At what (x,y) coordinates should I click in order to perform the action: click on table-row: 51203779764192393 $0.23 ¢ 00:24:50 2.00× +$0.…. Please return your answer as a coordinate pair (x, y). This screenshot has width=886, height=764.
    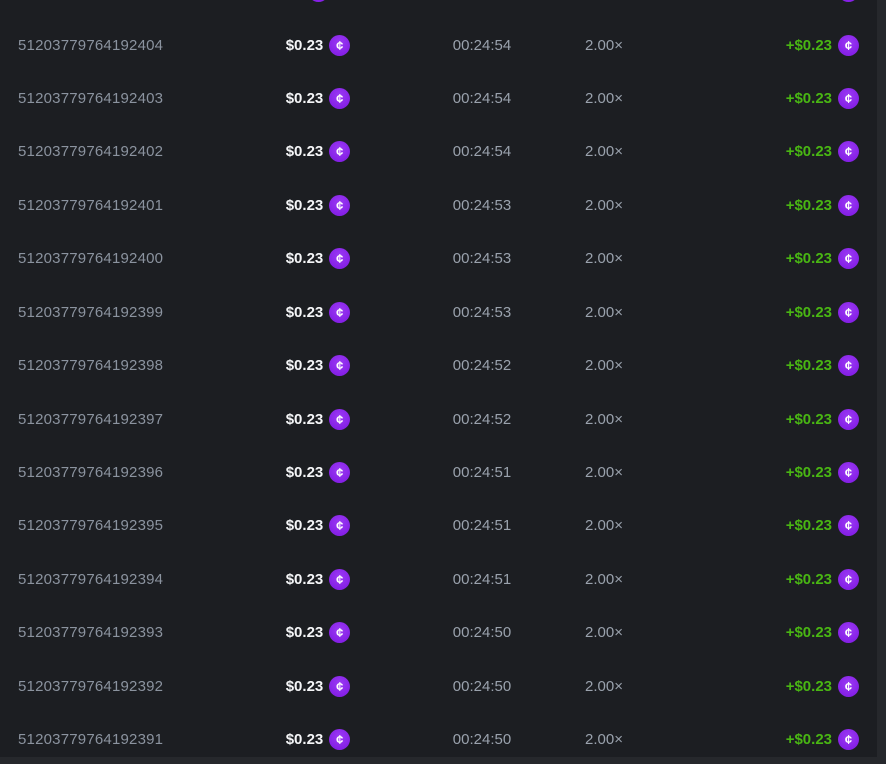
    Looking at the image, I should click on (438, 632).